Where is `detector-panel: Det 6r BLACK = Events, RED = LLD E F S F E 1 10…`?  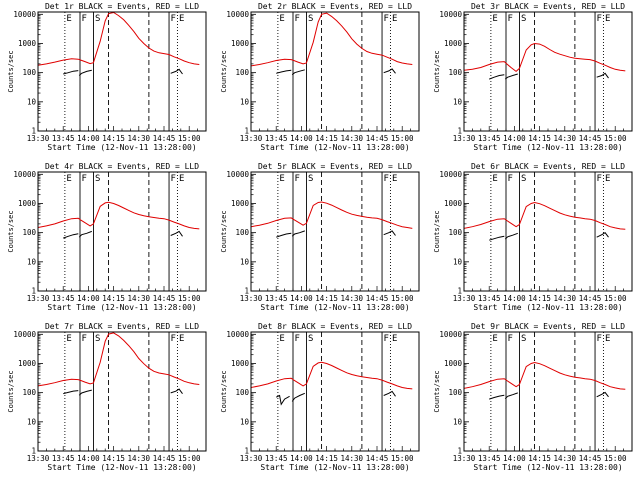 detector-panel: Det 6r BLACK = Events, RED = LLD E F S F E 1 10… is located at coordinates (532, 240).